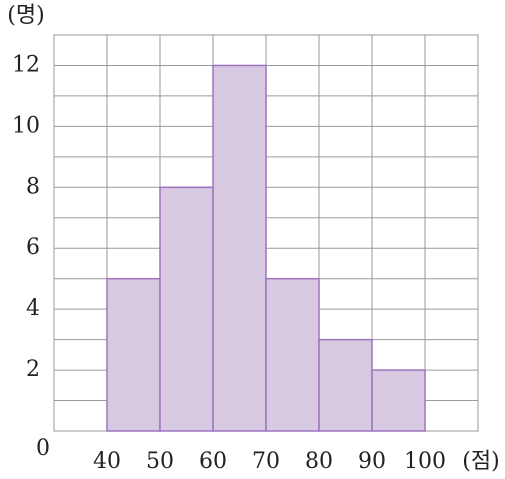 Image resolution: width=505 pixels, height=479 pixels. What do you see at coordinates (372, 461) in the screenshot?
I see `x-tick-label: 90` at bounding box center [372, 461].